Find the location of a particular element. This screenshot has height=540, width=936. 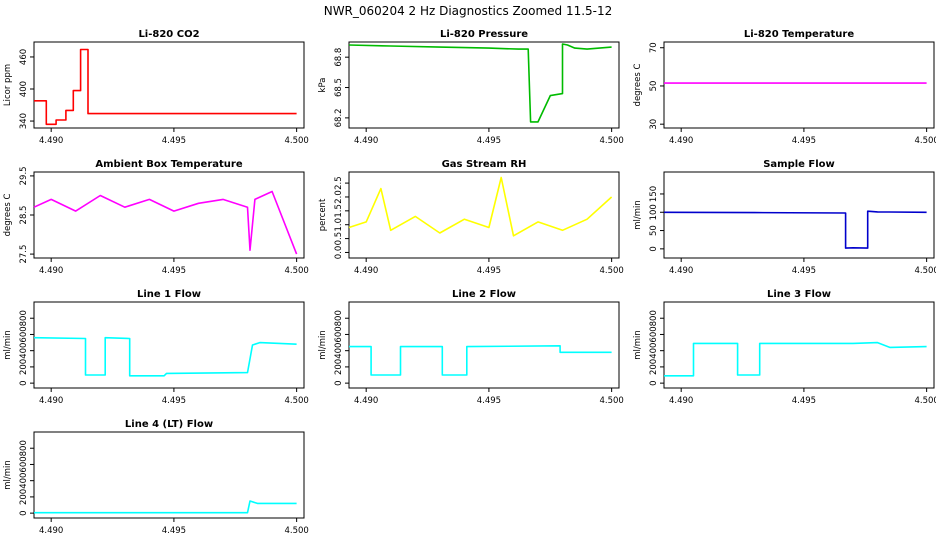

y-tick-label: 340 is located at coordinates (24, 121).